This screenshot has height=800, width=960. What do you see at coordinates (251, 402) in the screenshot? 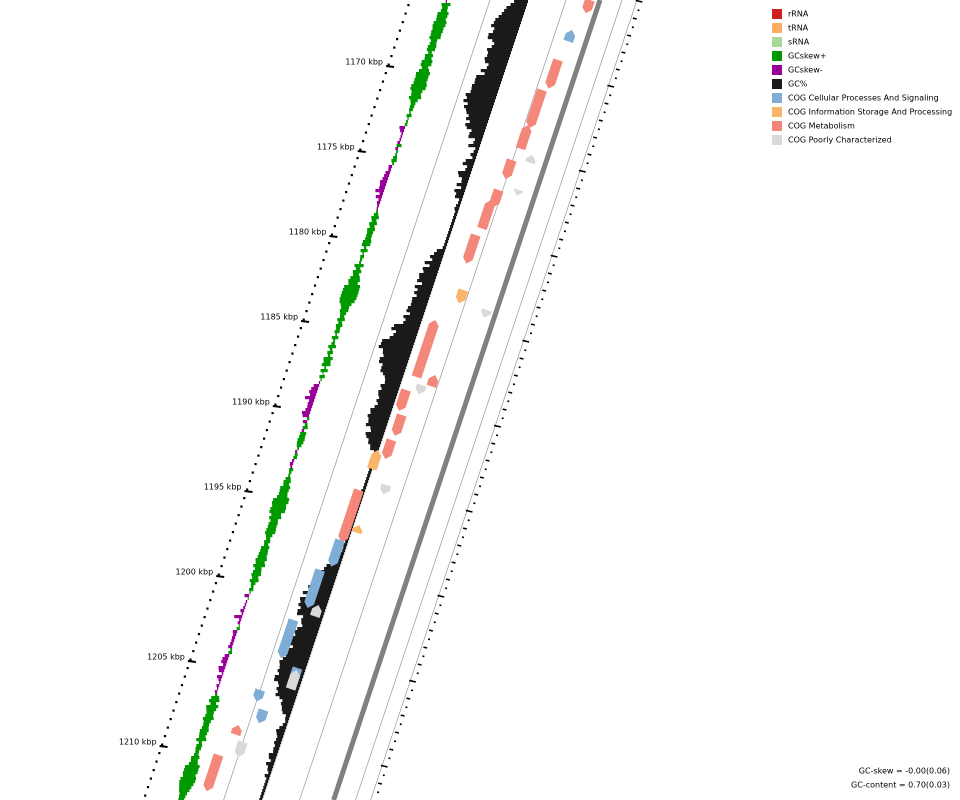
I see `scale-label: 1190 kbp` at bounding box center [251, 402].